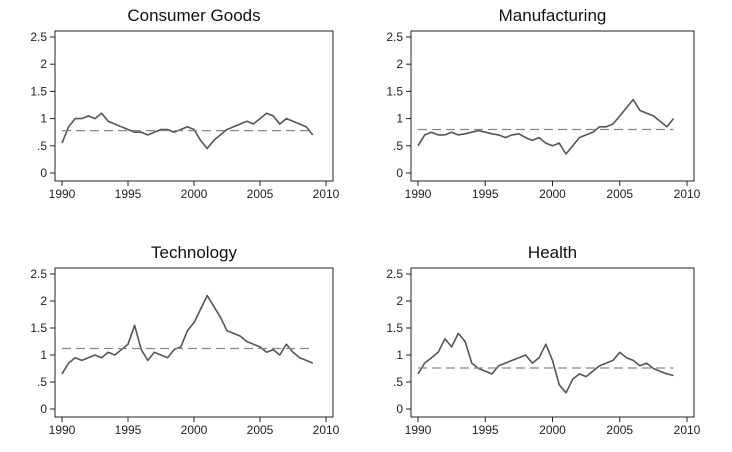 Image resolution: width=732 pixels, height=452 pixels. Describe the element at coordinates (193, 252) in the screenshot. I see `chart-title: Technology` at that location.